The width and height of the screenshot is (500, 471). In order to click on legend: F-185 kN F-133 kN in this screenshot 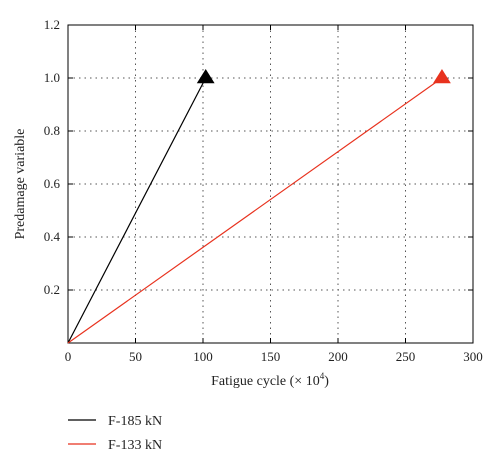, I will do `click(115, 433)`.